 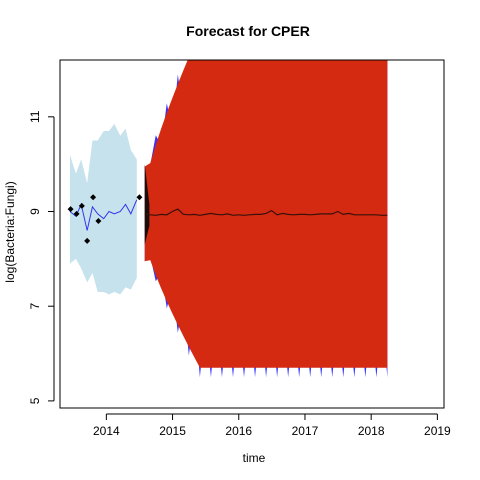 I want to click on forecast-start-wedge, so click(x=147, y=204).